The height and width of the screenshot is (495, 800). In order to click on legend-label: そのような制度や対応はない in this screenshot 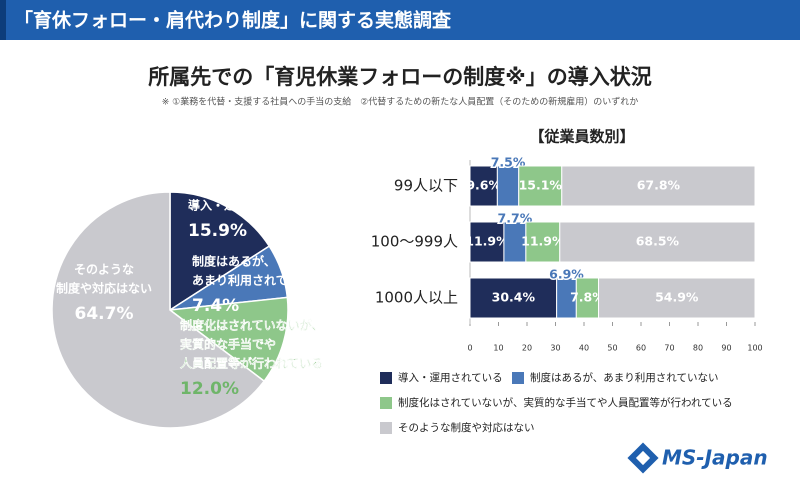, I will do `click(466, 427)`.